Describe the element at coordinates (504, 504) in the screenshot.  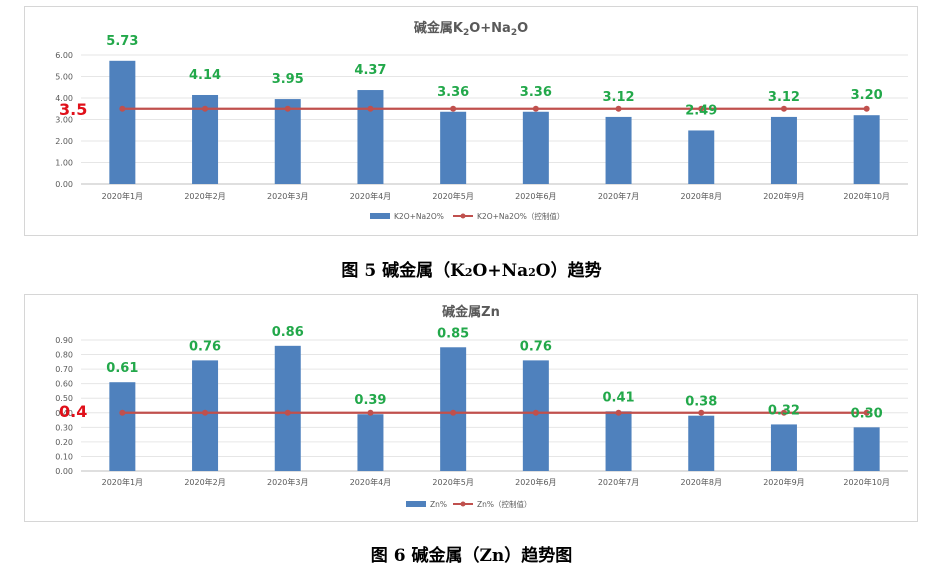
I see `legend-line-label: Zn%（控制值）` at that location.